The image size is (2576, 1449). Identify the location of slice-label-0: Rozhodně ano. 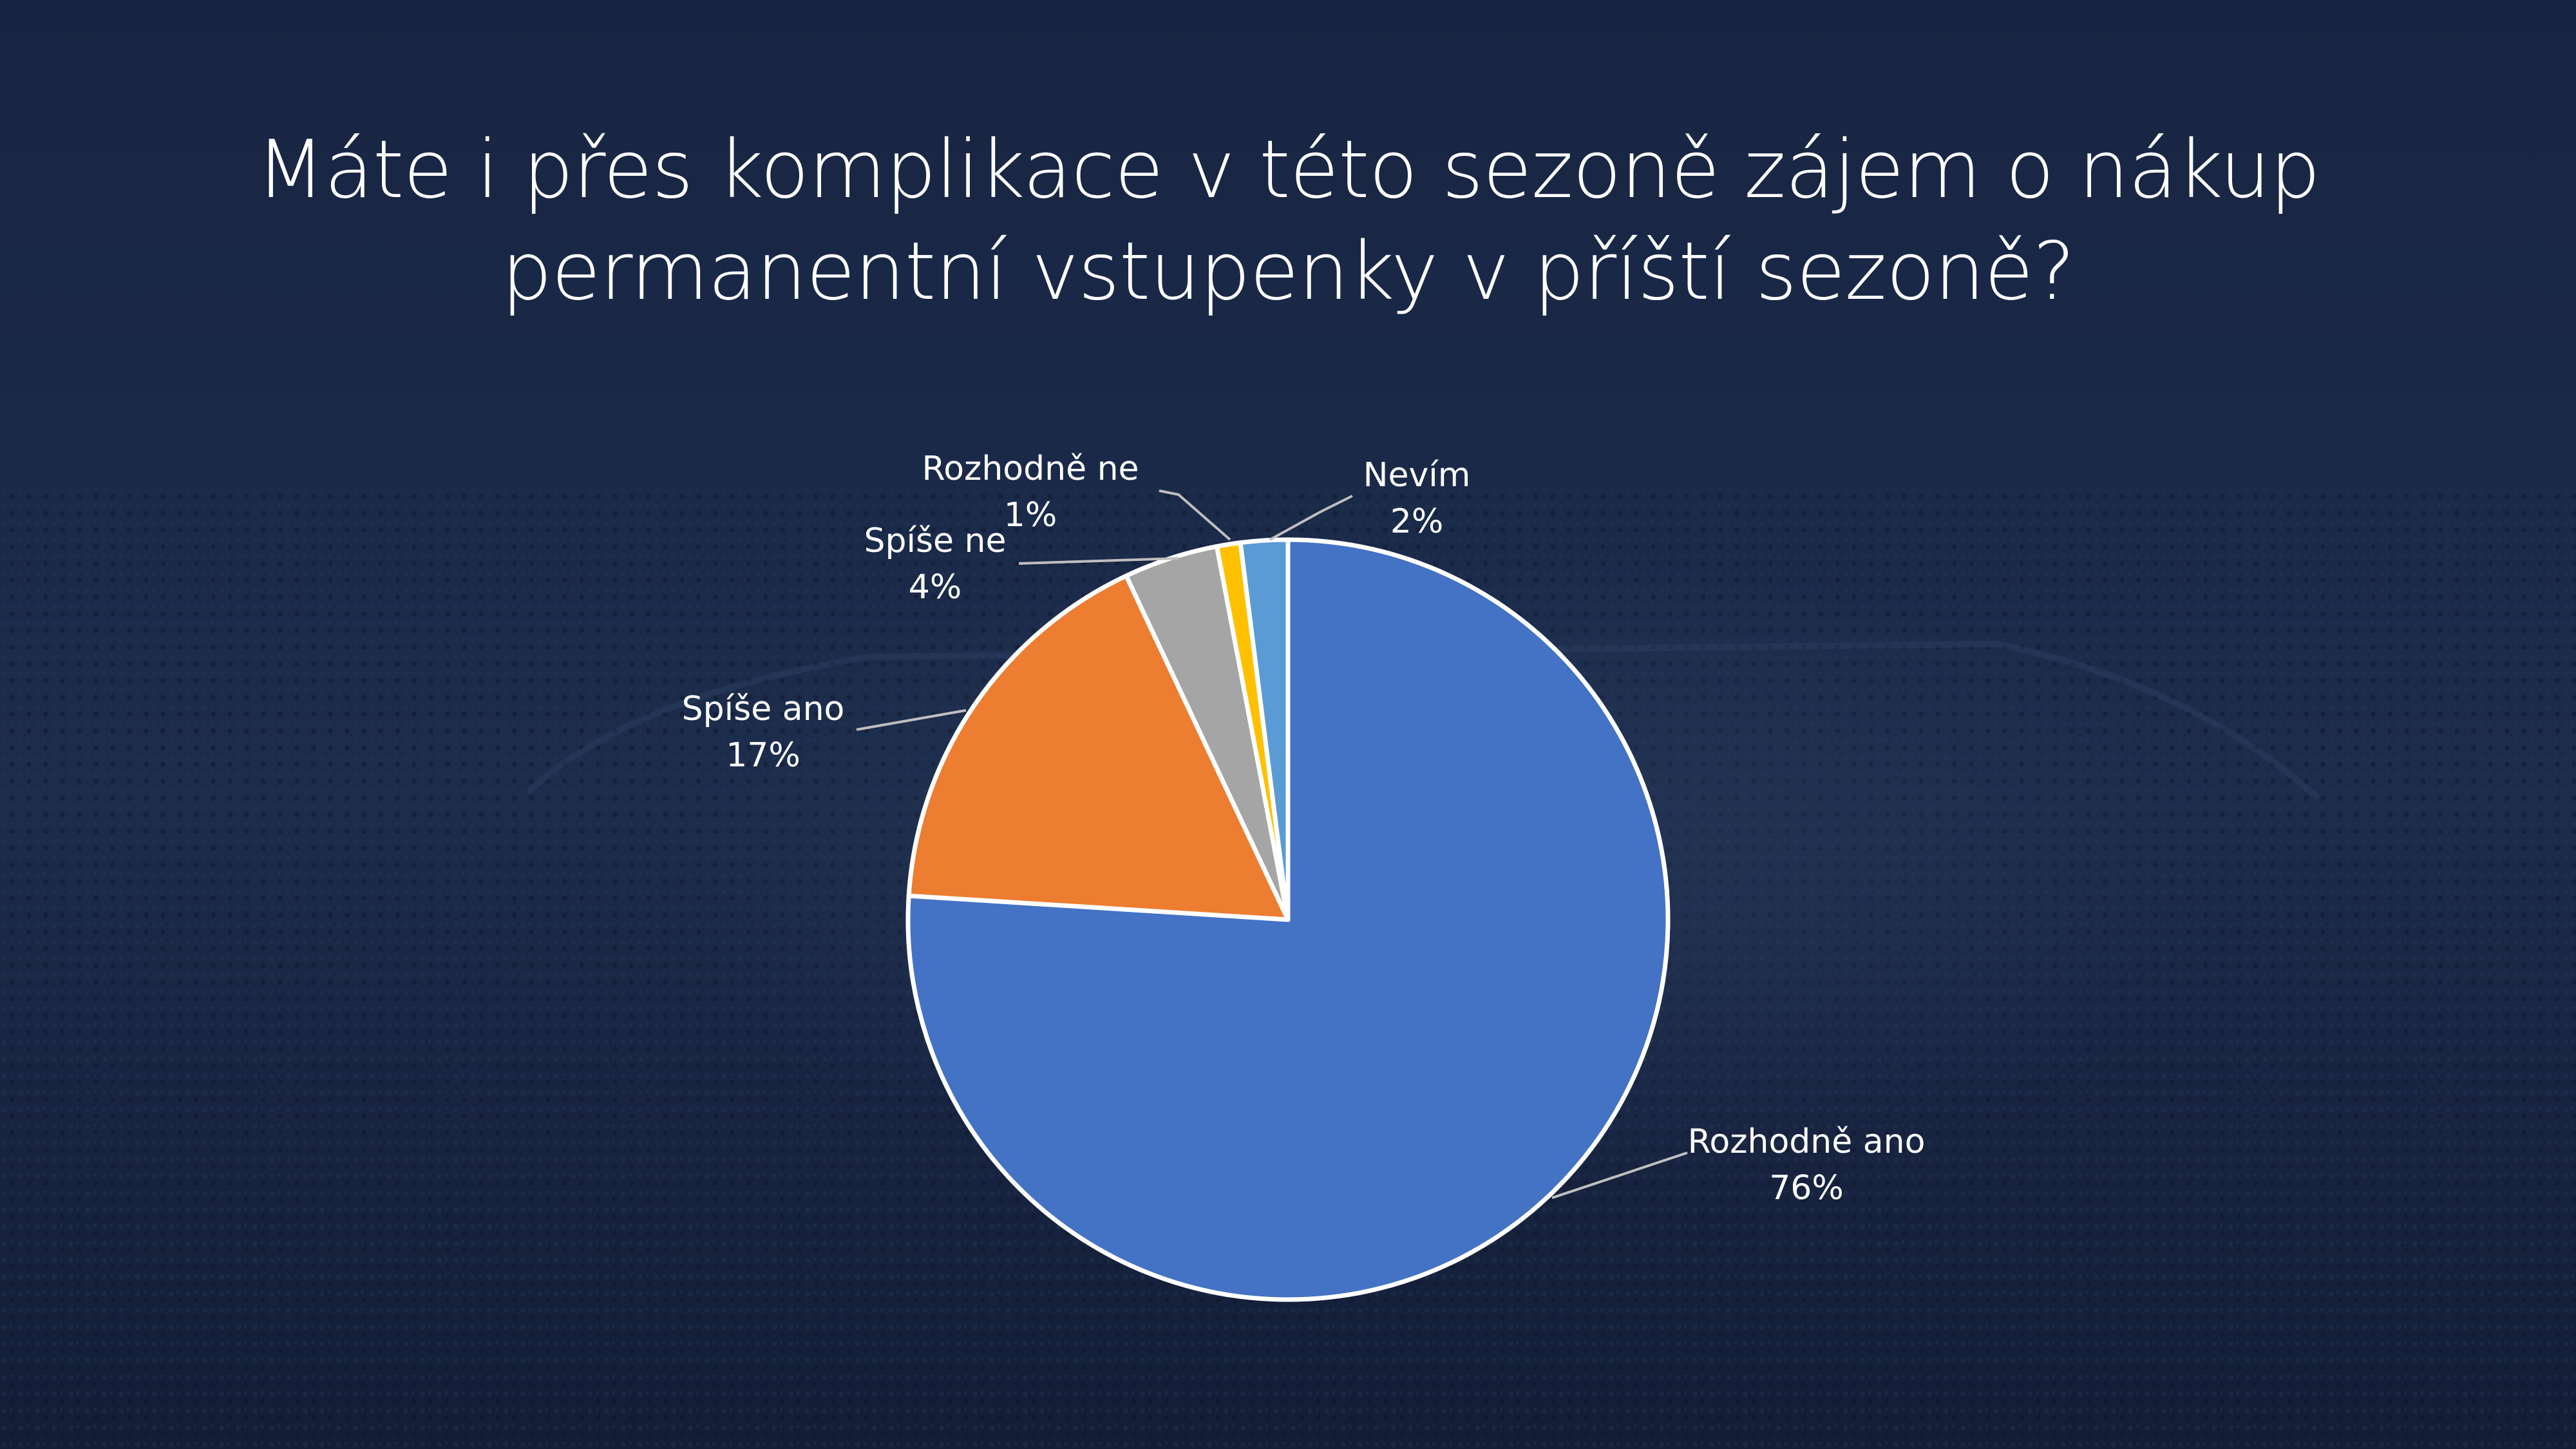
(1807, 1141).